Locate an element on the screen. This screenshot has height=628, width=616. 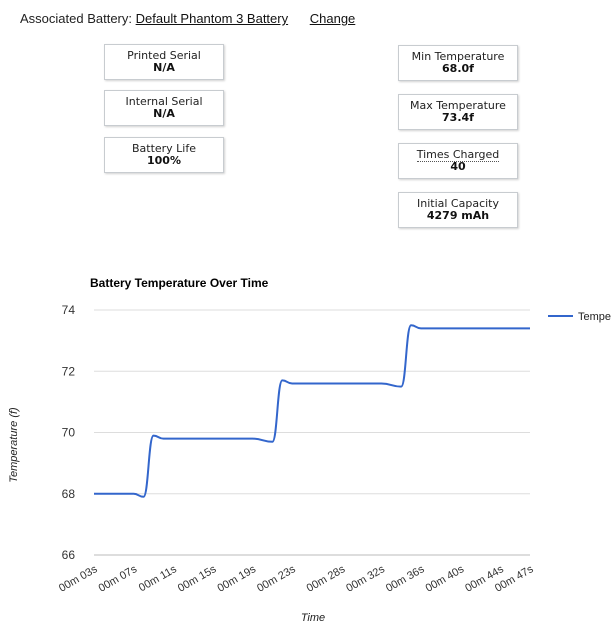
associated-battery-label: Associated Battery: is located at coordinates (76, 18).